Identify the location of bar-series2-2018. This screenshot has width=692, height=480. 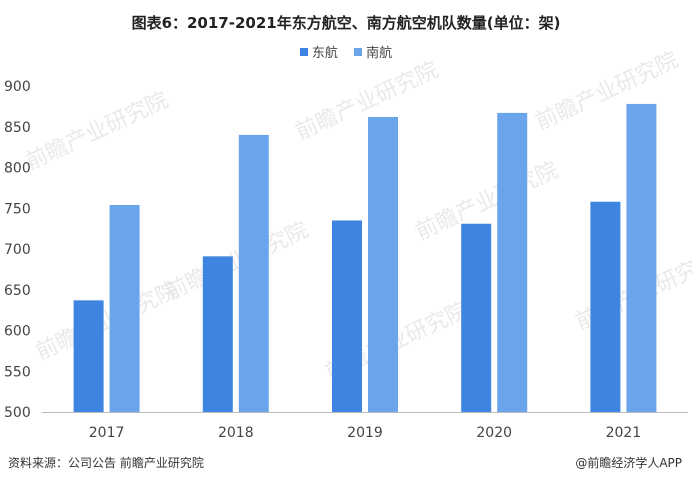
(253, 273).